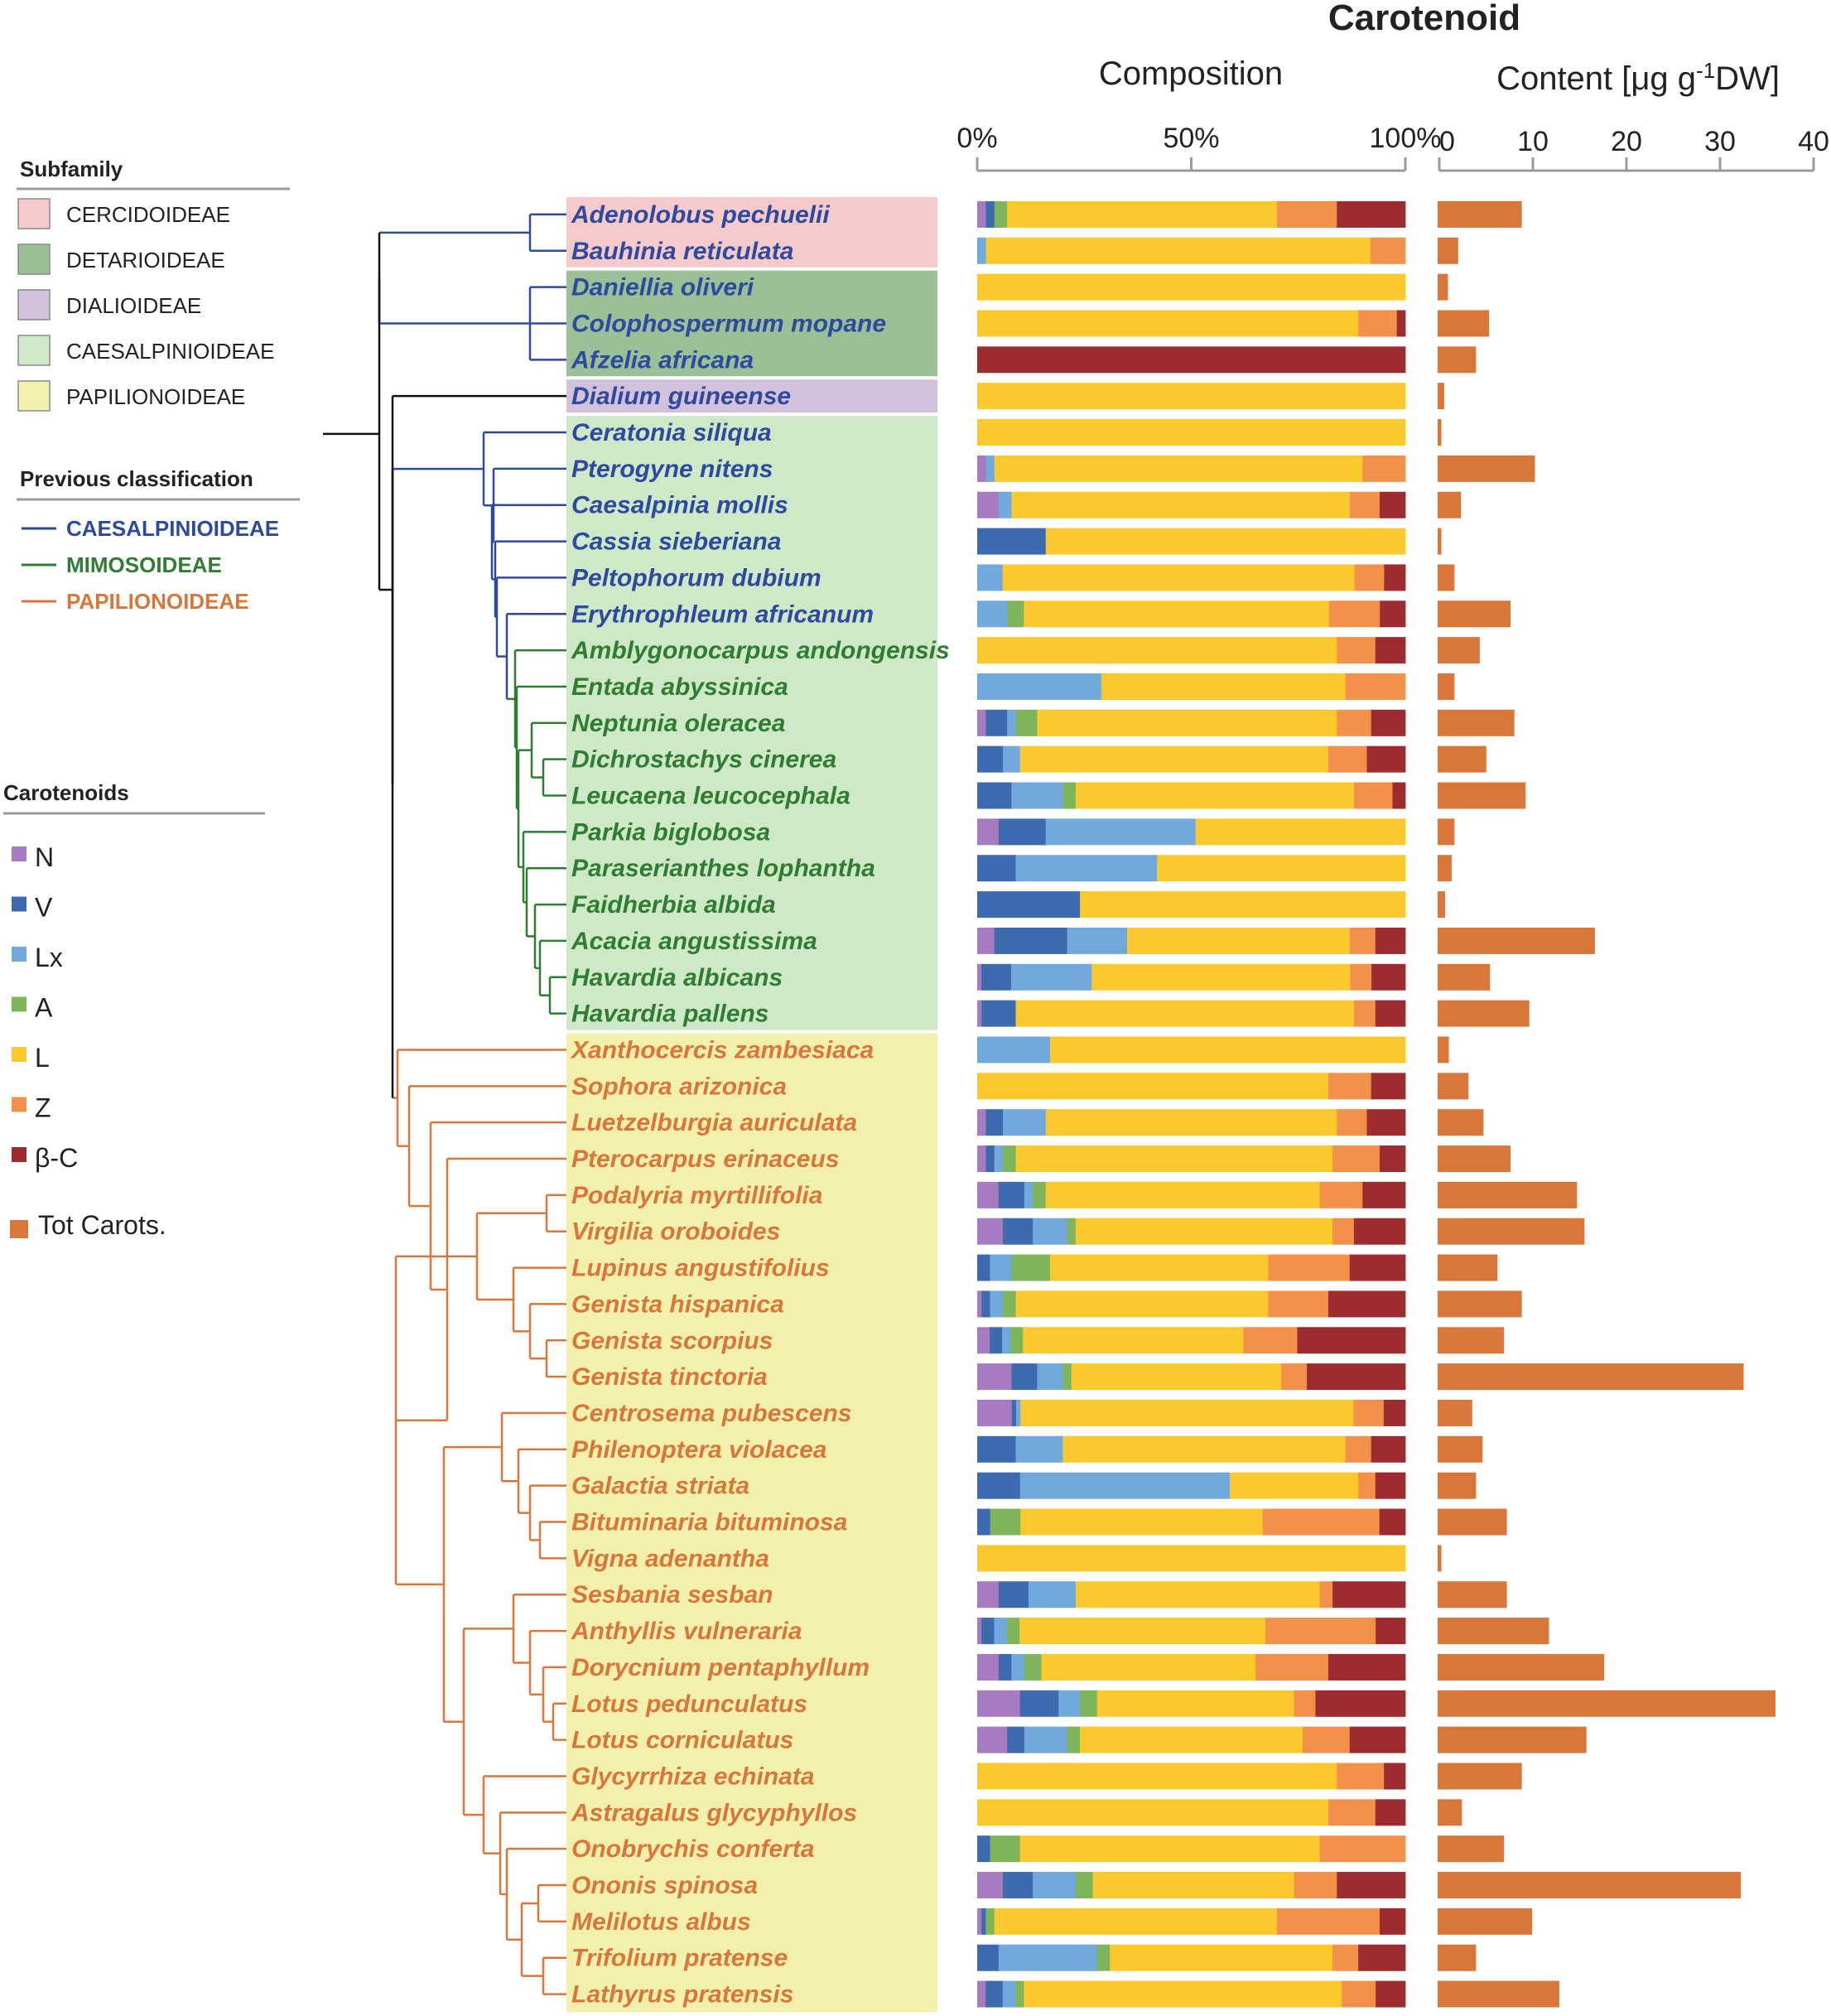 The height and width of the screenshot is (2016, 1831). What do you see at coordinates (1191, 1267) in the screenshot?
I see `composition-bar-lupinus-angustifolius` at bounding box center [1191, 1267].